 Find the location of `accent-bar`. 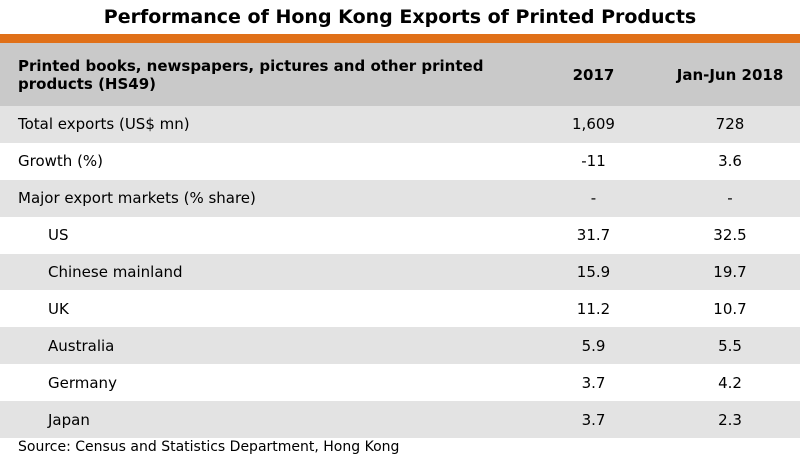

accent-bar is located at coordinates (400, 38).